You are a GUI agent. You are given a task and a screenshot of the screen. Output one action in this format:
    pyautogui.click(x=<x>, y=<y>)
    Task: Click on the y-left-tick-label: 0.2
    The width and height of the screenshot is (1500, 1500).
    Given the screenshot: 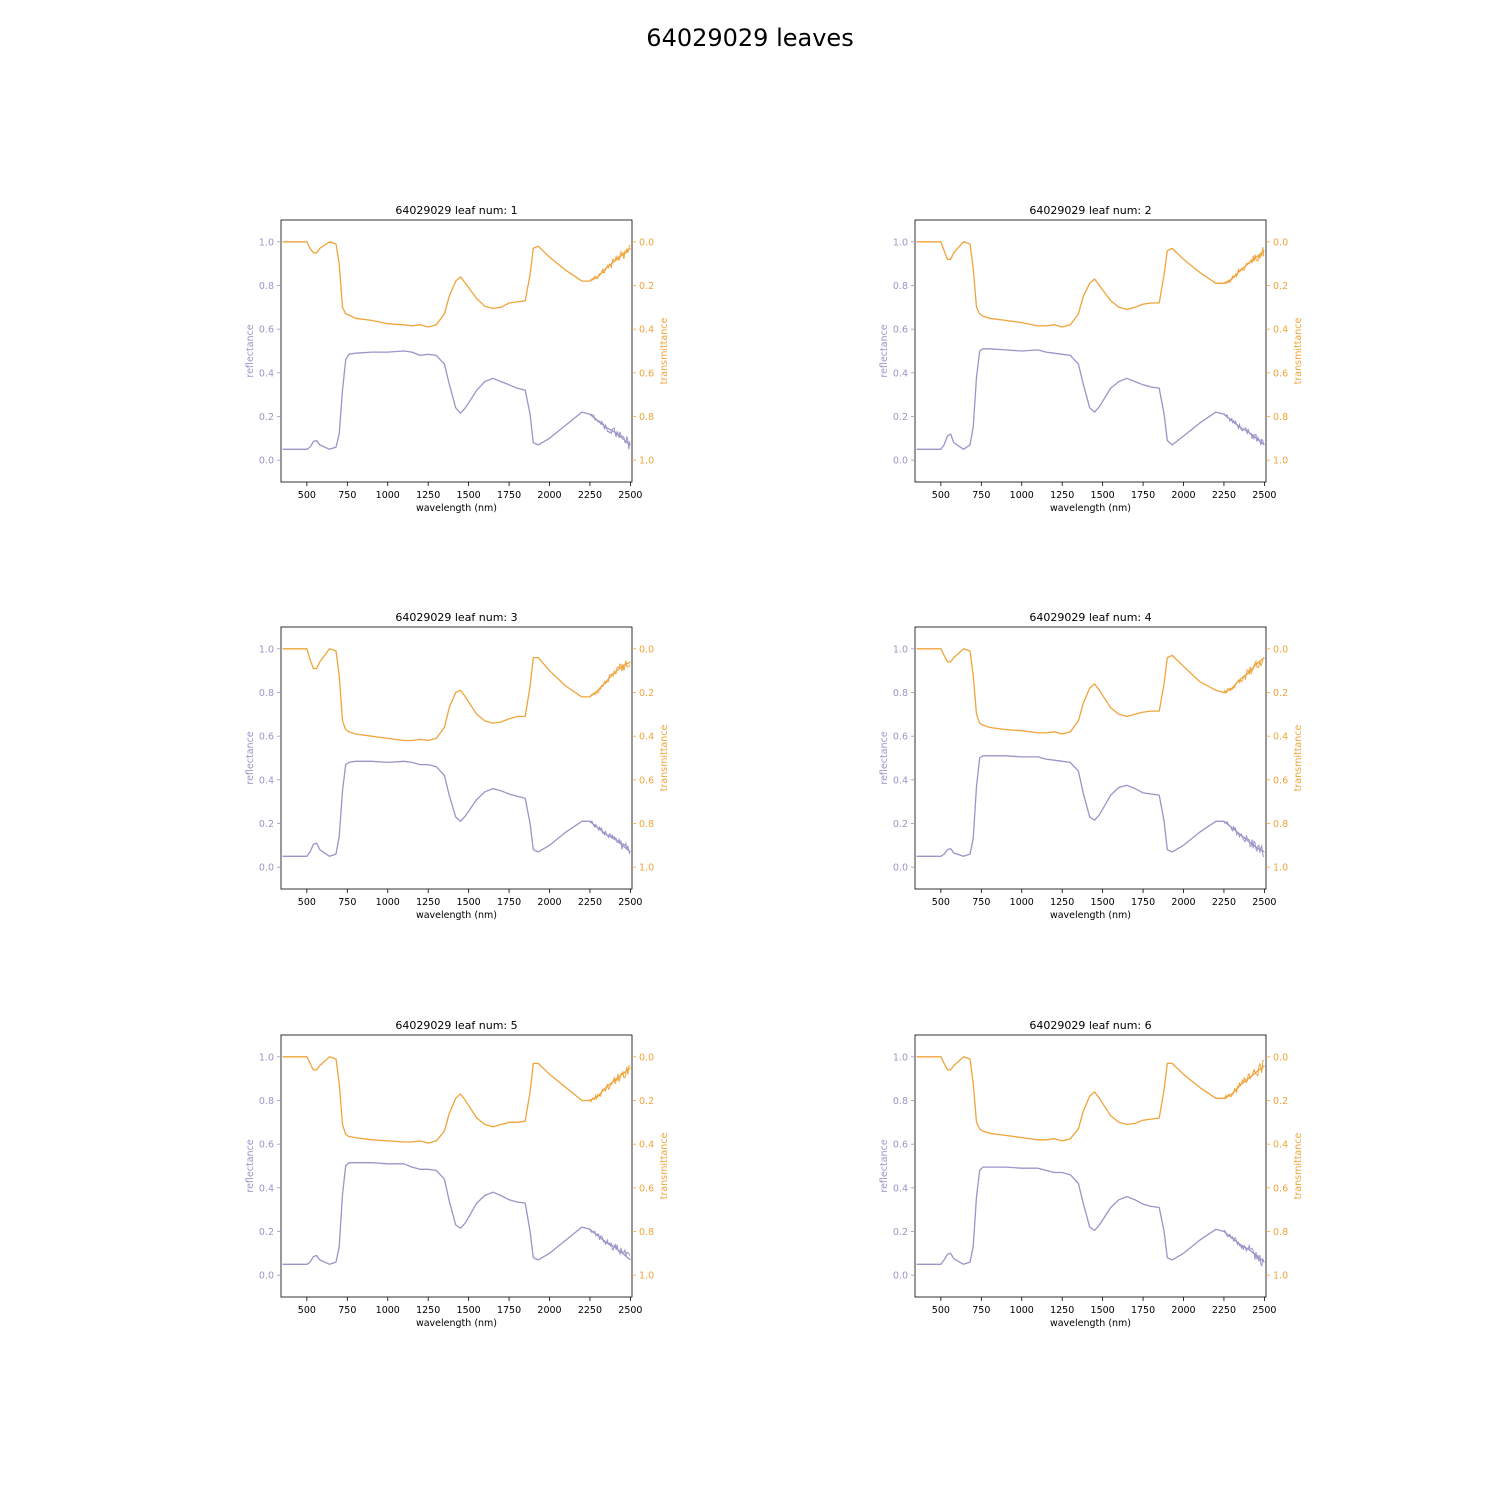 What is the action you would take?
    pyautogui.click(x=900, y=417)
    